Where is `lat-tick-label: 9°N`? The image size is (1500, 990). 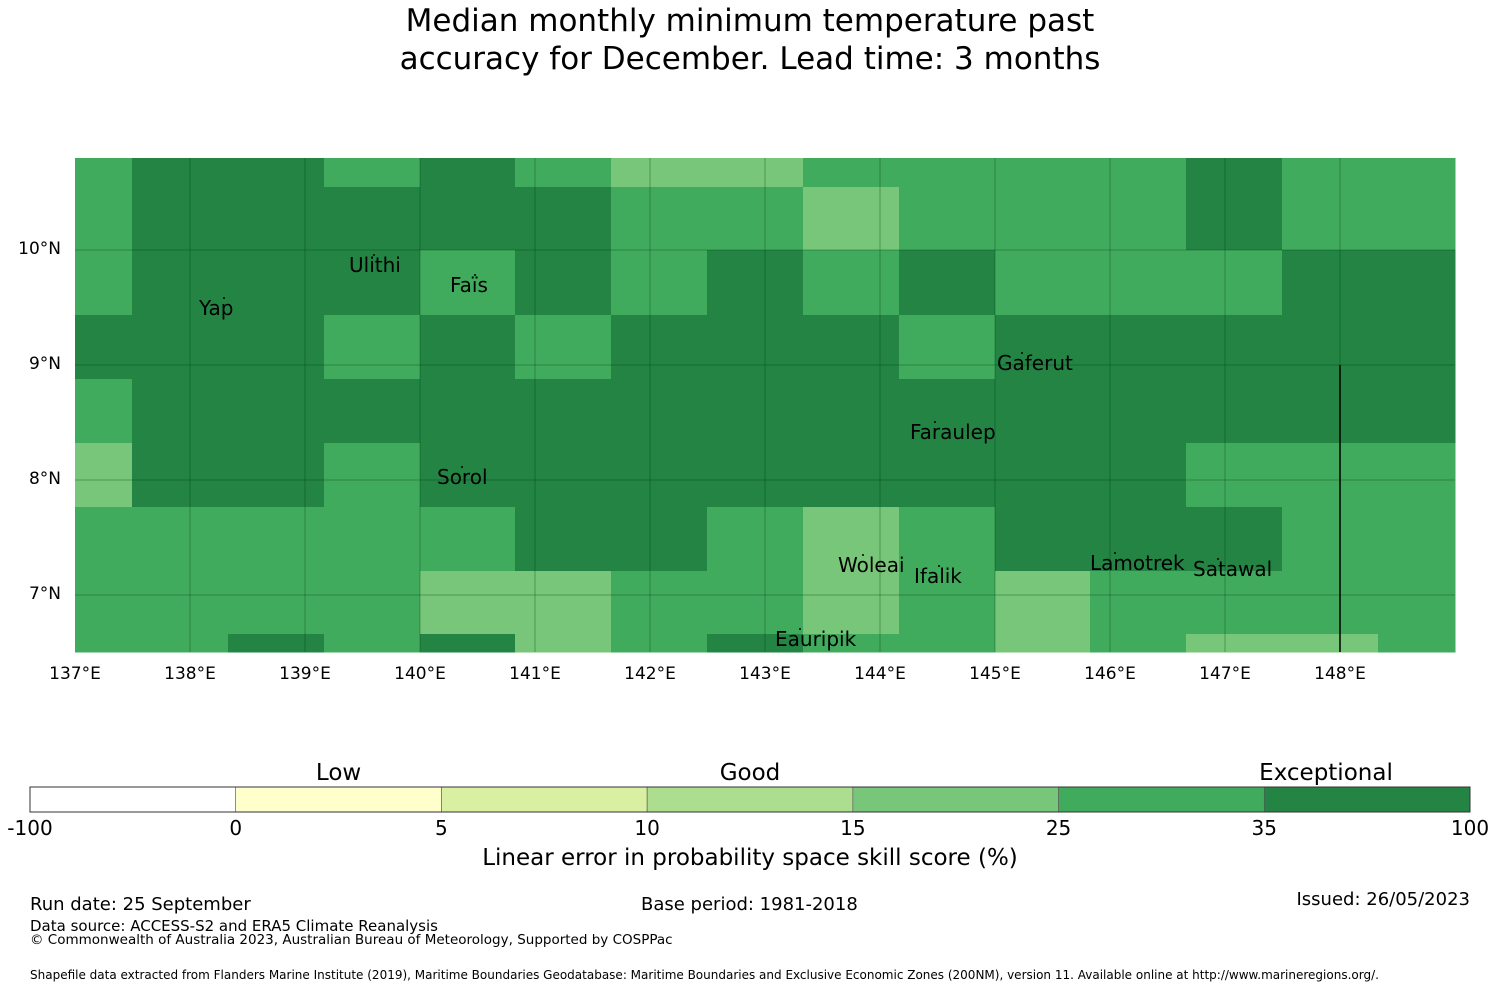
lat-tick-label: 9°N is located at coordinates (44, 364).